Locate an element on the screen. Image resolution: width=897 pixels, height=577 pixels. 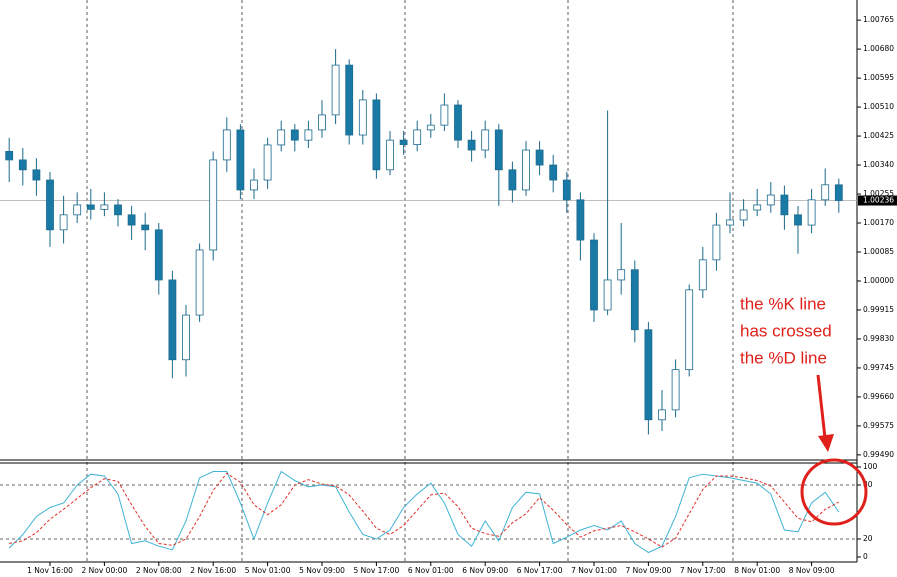
annotation: the %D line is located at coordinates (783, 357).